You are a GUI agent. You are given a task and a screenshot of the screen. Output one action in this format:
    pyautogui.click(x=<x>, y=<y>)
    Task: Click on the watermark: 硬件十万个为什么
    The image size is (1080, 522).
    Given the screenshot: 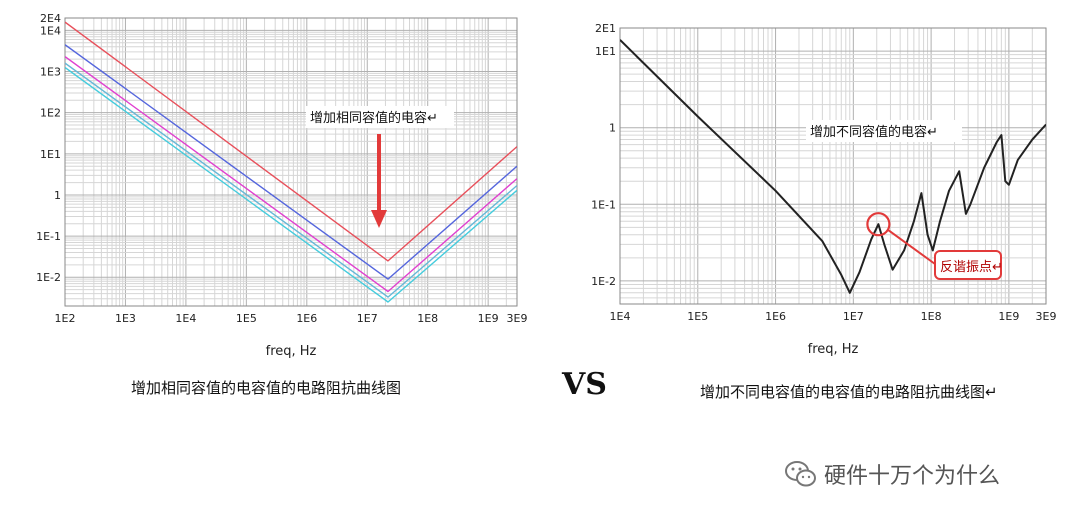 What is the action you would take?
    pyautogui.click(x=892, y=474)
    